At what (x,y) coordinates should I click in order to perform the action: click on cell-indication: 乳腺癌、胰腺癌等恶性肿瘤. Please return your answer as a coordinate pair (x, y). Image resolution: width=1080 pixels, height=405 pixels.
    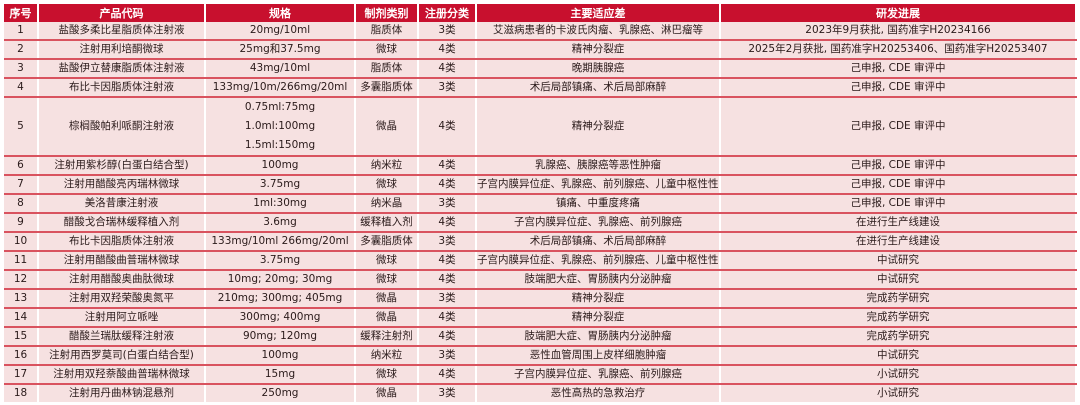
    Looking at the image, I should click on (598, 166).